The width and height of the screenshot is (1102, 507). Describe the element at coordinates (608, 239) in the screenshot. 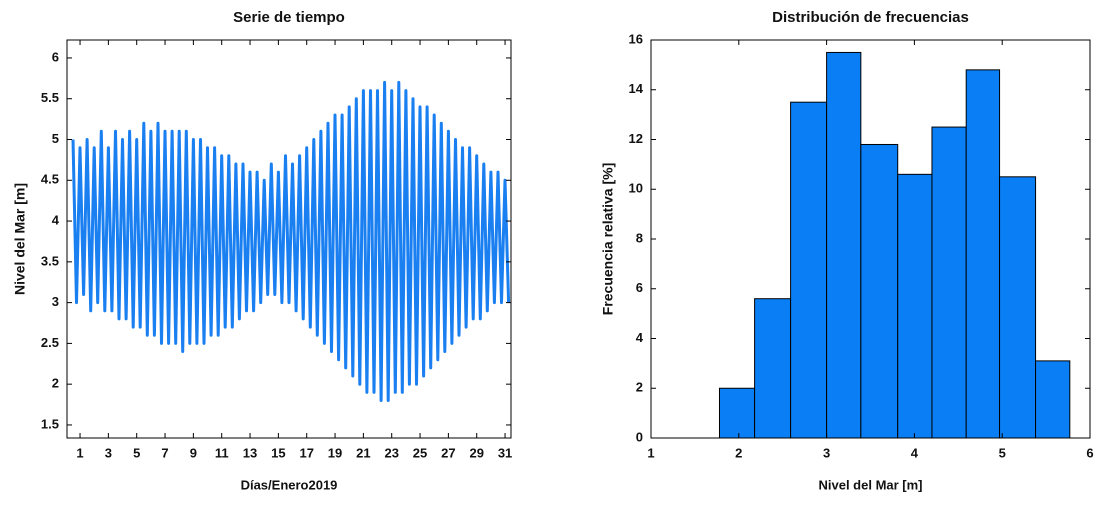

I see `y-axis-label: Frecuencia relativa [%]` at that location.